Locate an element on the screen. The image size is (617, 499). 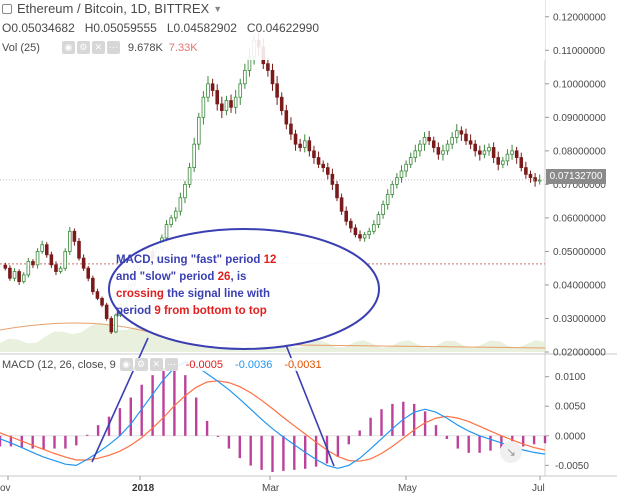
time-tick-label: Jul is located at coordinates (538, 488).